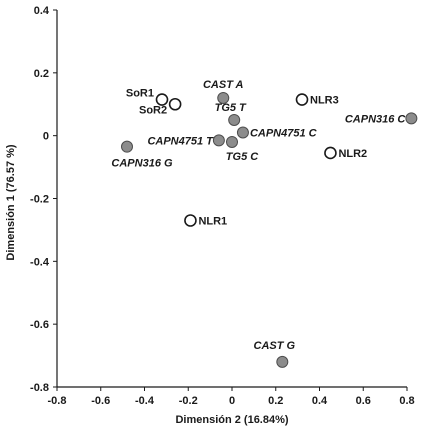  Describe the element at coordinates (234, 119) in the screenshot. I see `point-tg5-t` at that location.